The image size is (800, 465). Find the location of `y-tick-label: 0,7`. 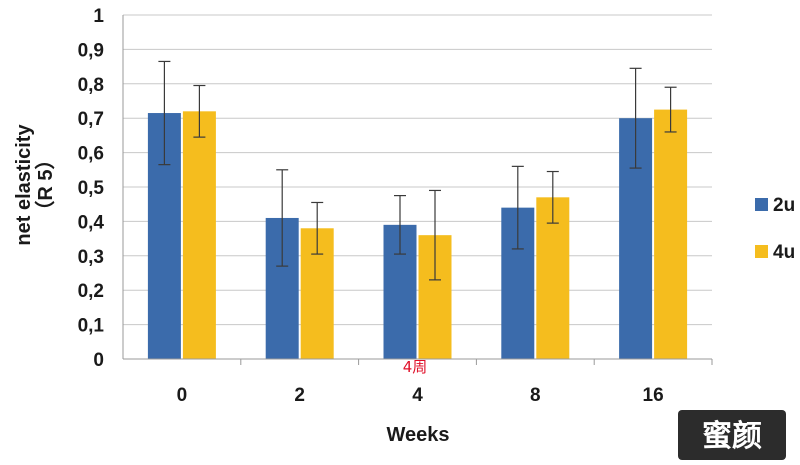

y-tick-label: 0,7 is located at coordinates (91, 119).